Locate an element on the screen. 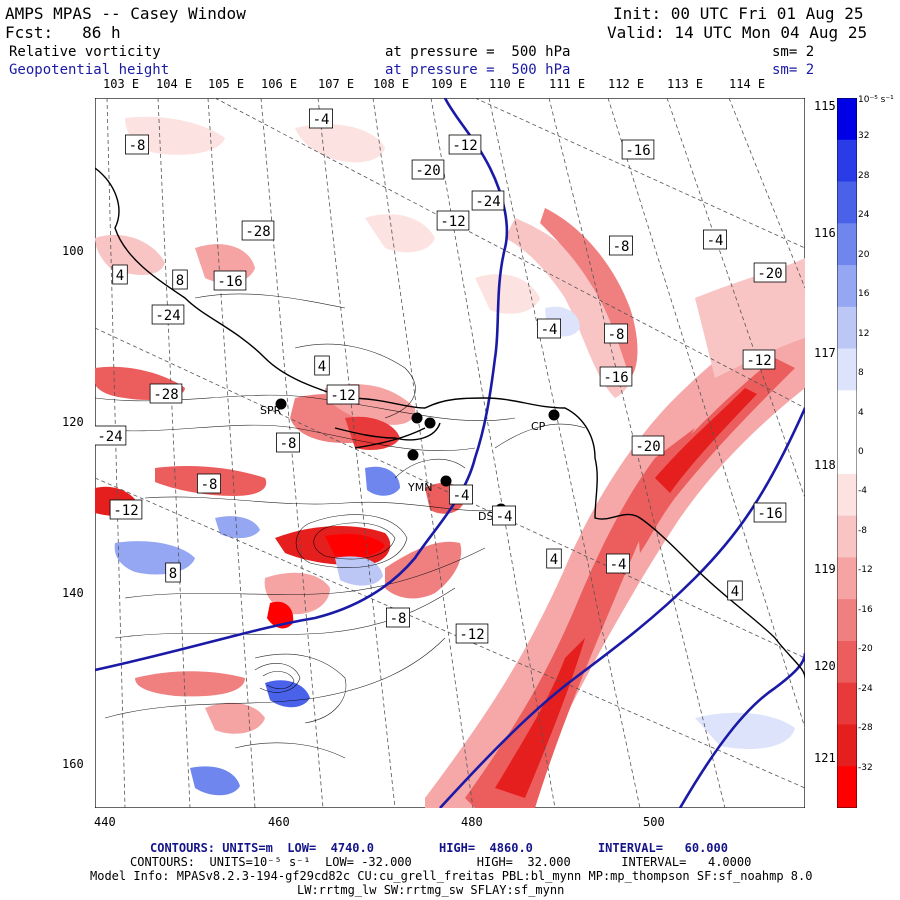 This screenshot has width=900, height=900. station-marker-spr is located at coordinates (281, 404).